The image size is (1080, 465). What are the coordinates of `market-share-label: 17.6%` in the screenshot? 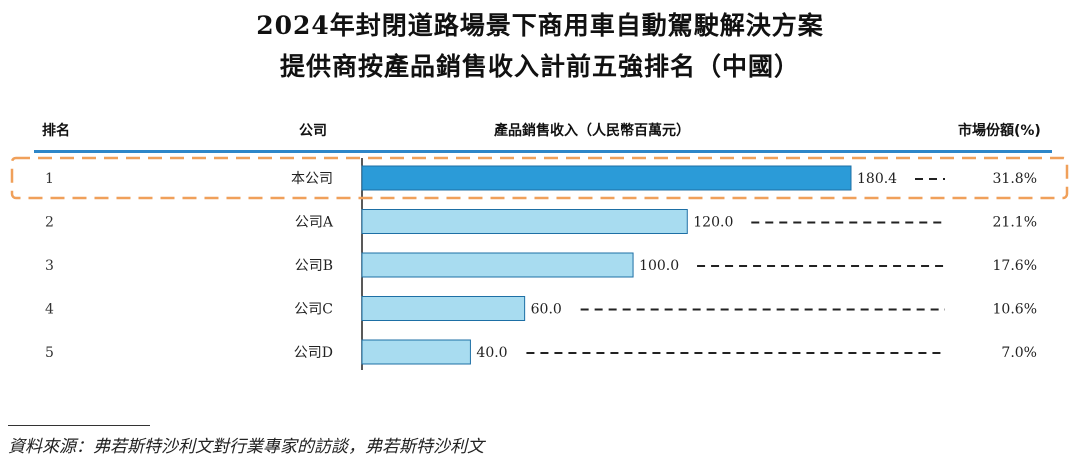 It's located at (1015, 266).